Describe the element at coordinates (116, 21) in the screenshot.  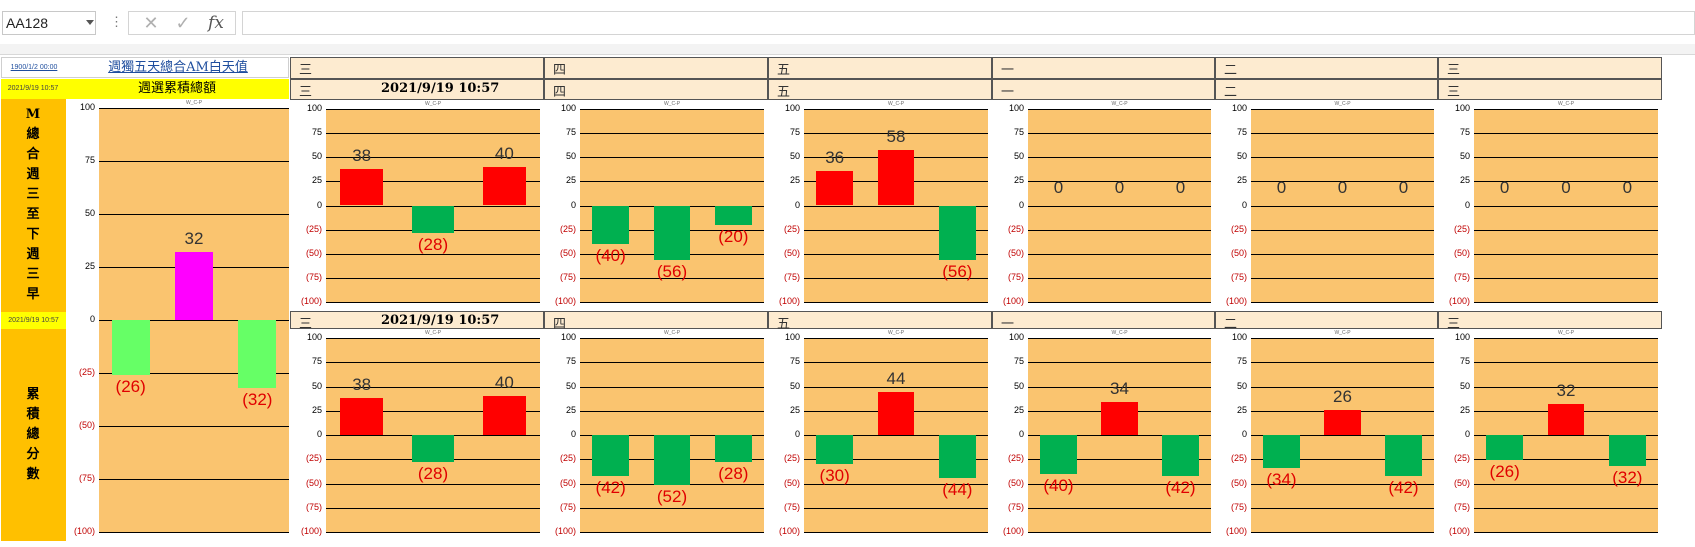
I see `vertical-dots-icon: ⋮` at that location.